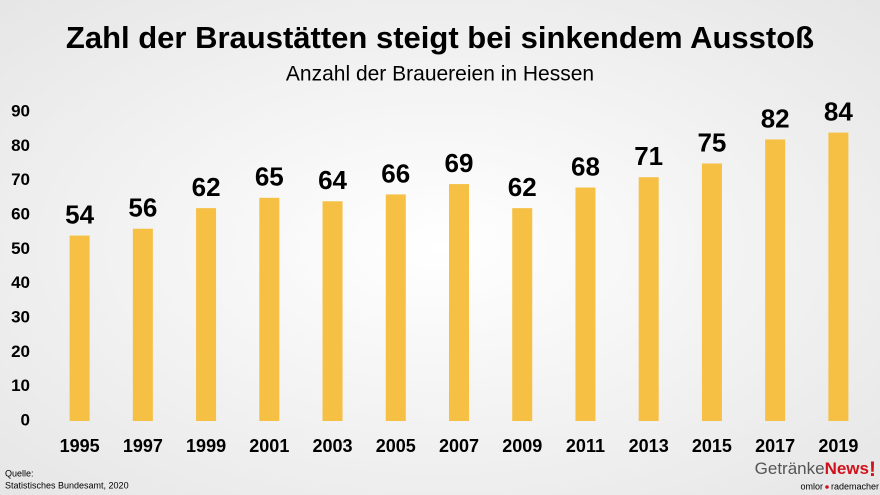  Describe the element at coordinates (333, 446) in the screenshot. I see `x-tick-label: 2003` at that location.